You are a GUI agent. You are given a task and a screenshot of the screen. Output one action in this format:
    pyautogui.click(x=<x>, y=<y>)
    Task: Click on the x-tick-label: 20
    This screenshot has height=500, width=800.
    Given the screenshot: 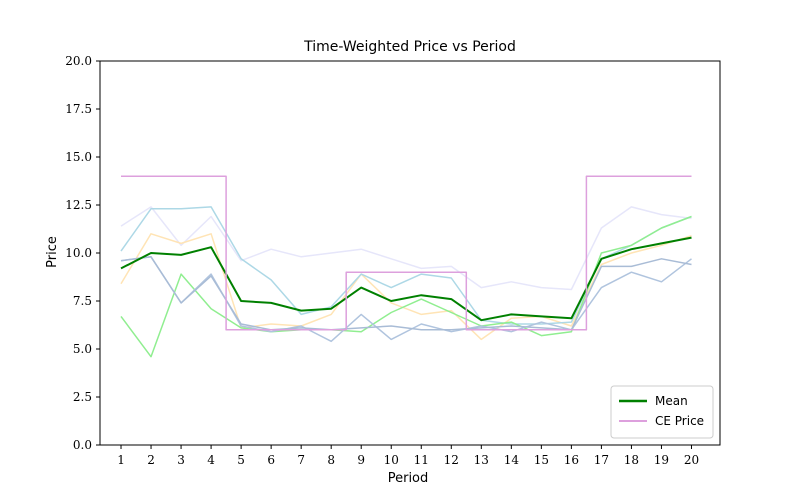 What is the action you would take?
    pyautogui.click(x=691, y=460)
    